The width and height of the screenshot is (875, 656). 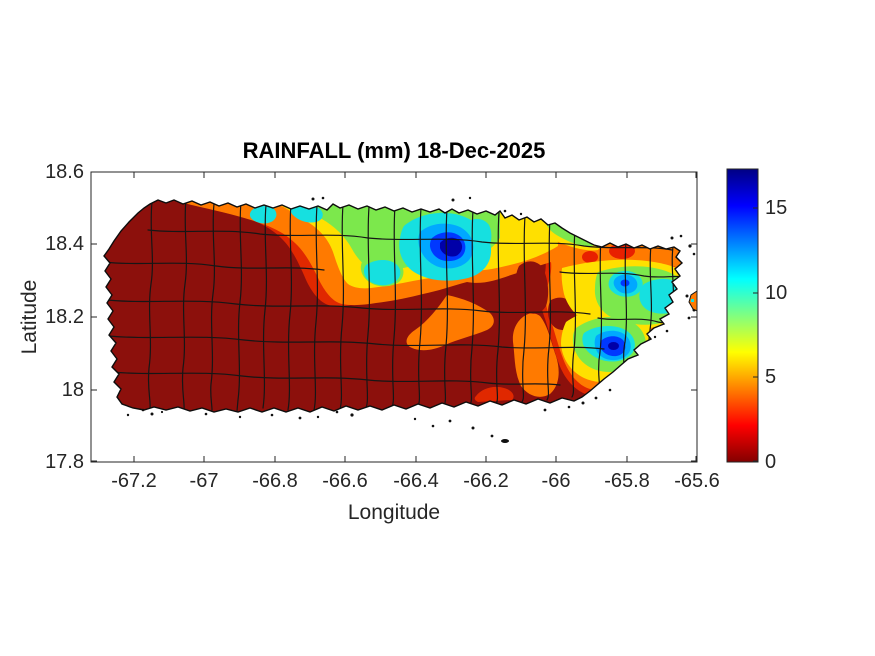 What do you see at coordinates (394, 512) in the screenshot?
I see `x-axis-label: Longitude` at bounding box center [394, 512].